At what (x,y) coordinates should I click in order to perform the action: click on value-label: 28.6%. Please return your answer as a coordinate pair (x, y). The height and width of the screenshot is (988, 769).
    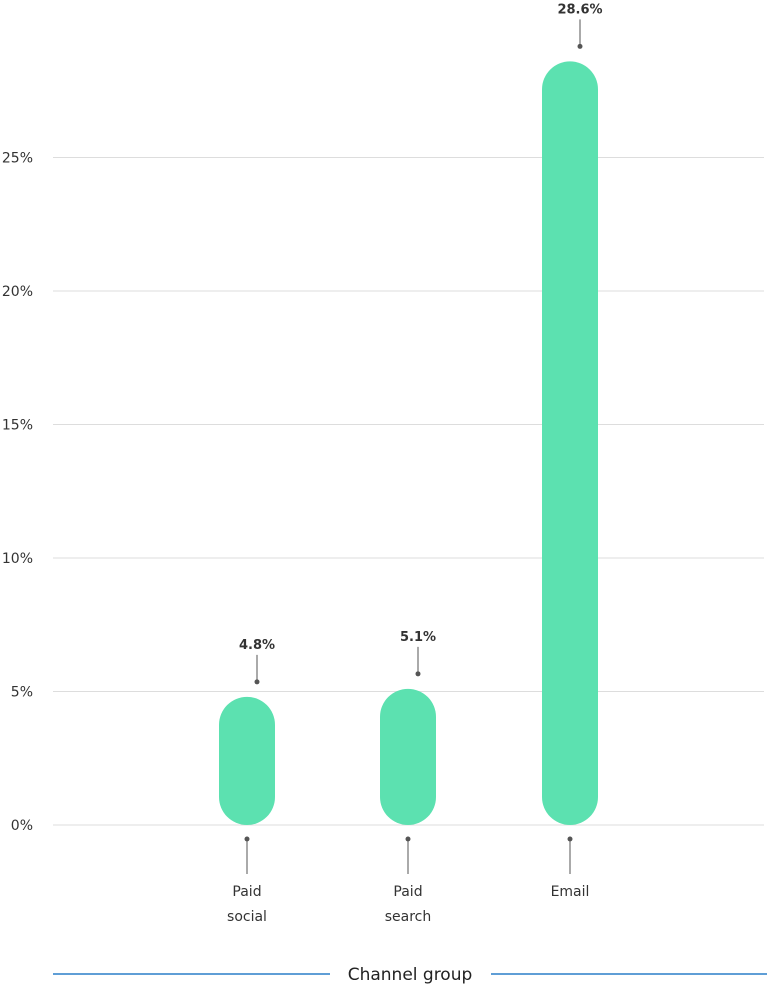
    Looking at the image, I should click on (579, 9).